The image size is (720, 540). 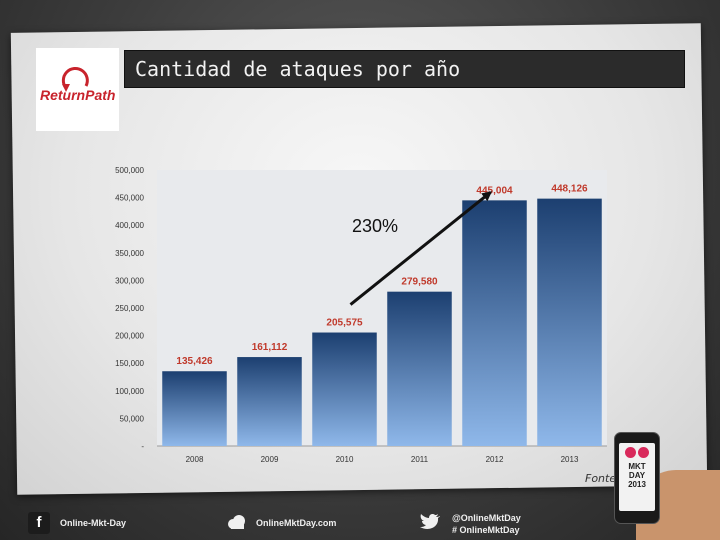 What do you see at coordinates (419, 368) in the screenshot?
I see `bar-2011` at bounding box center [419, 368].